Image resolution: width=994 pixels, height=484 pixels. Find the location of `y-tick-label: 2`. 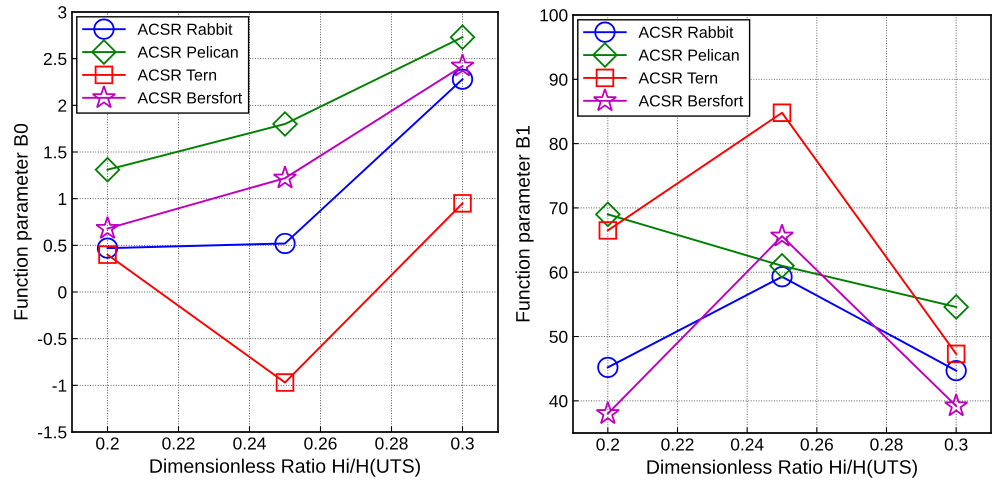

y-tick-label: 2 is located at coordinates (62, 106).